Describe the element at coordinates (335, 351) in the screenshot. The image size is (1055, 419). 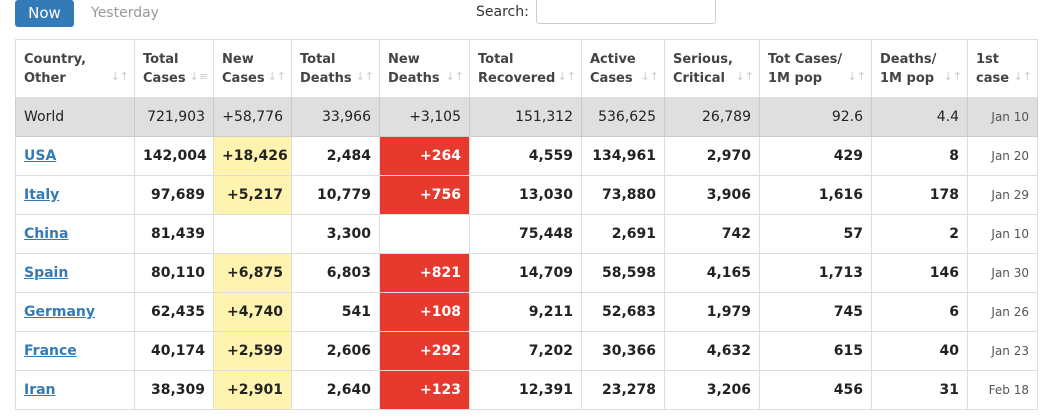
I see `cell-total-deaths: 2,606` at that location.